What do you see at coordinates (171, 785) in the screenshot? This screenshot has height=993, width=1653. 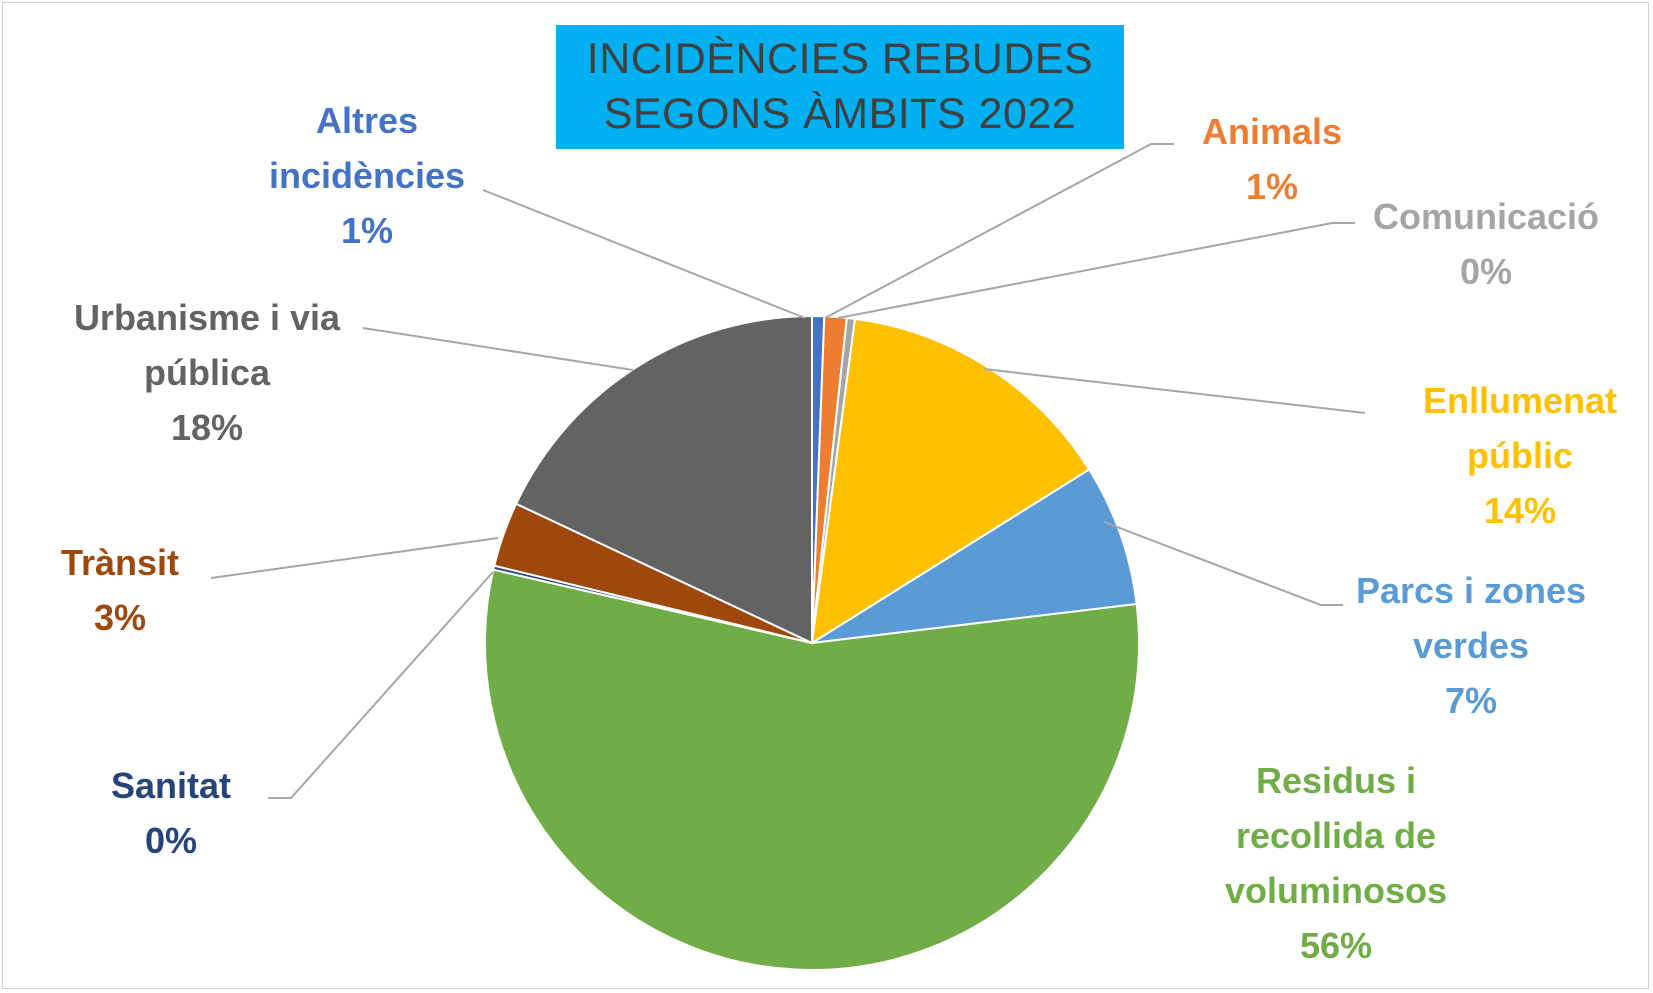 I see `data-label-name-line: Sanitat` at bounding box center [171, 785].